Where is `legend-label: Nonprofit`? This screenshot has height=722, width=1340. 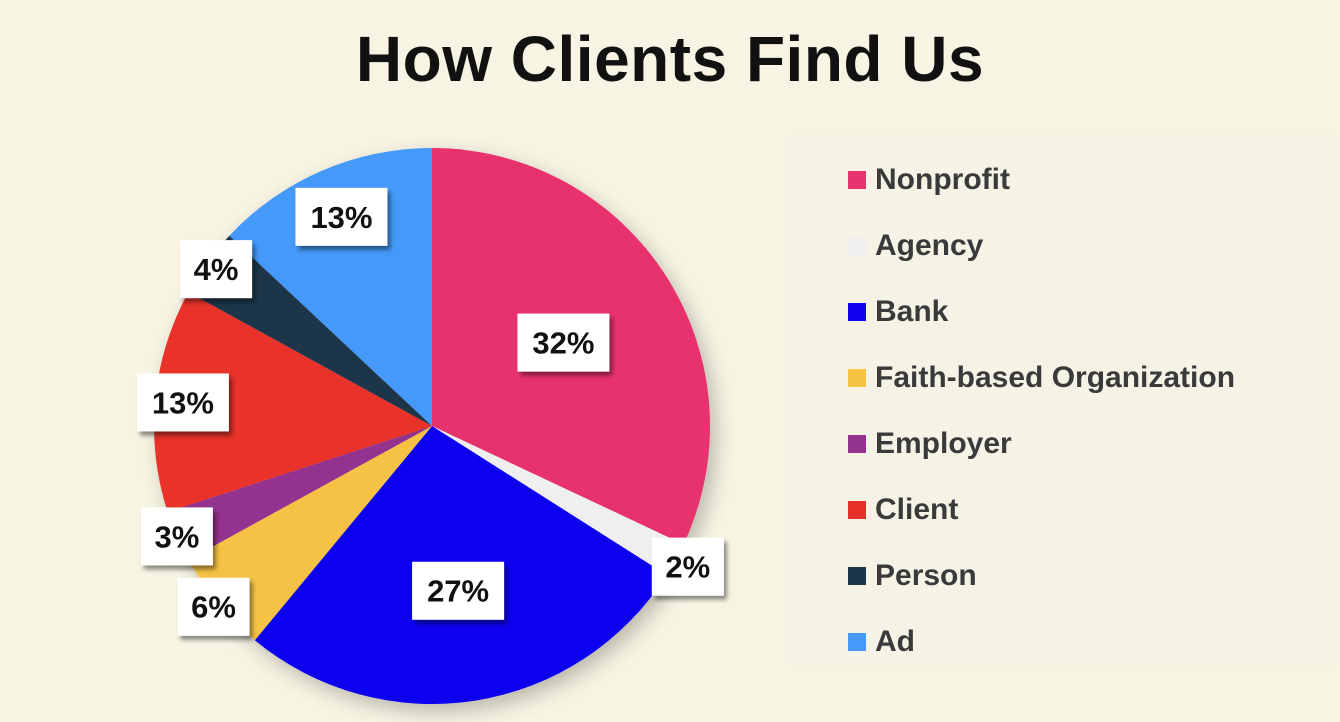 legend-label: Nonprofit is located at coordinates (942, 179).